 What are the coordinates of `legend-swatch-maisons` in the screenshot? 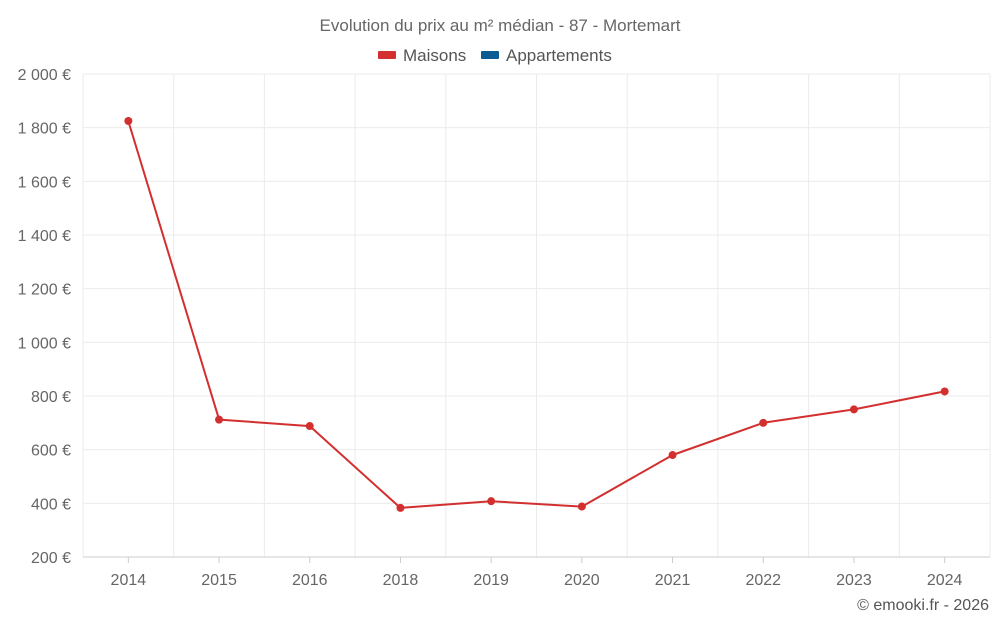 It's located at (387, 55).